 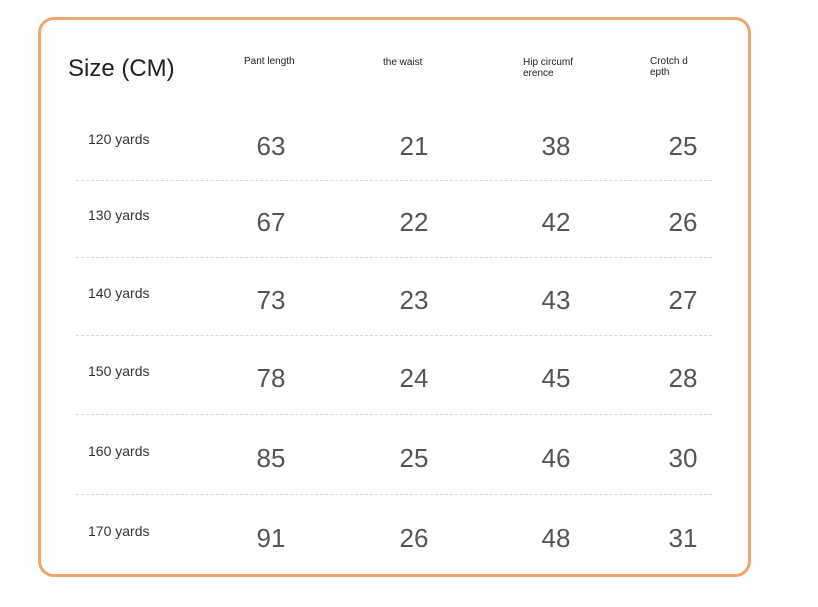 What do you see at coordinates (548, 68) in the screenshot?
I see `column-header: Hip circumference` at bounding box center [548, 68].